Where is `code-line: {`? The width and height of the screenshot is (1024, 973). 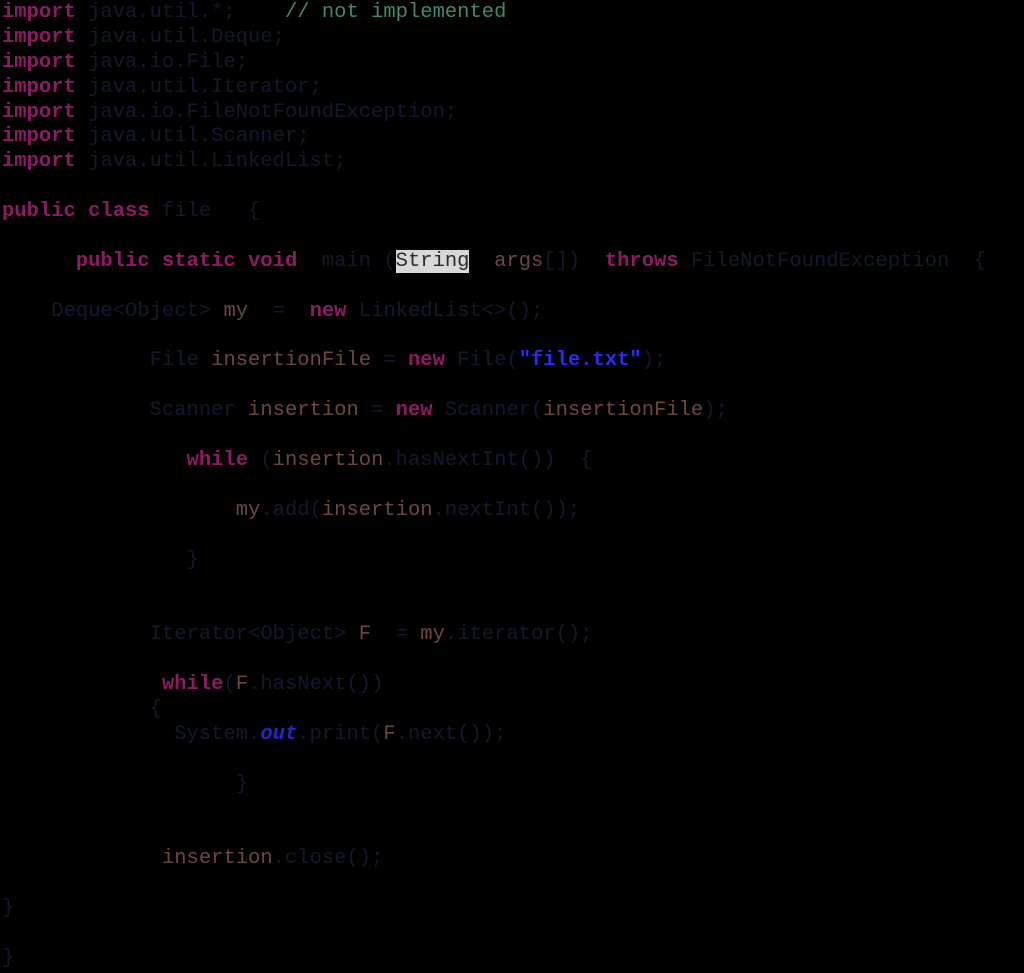 code-line: { is located at coordinates (513, 710).